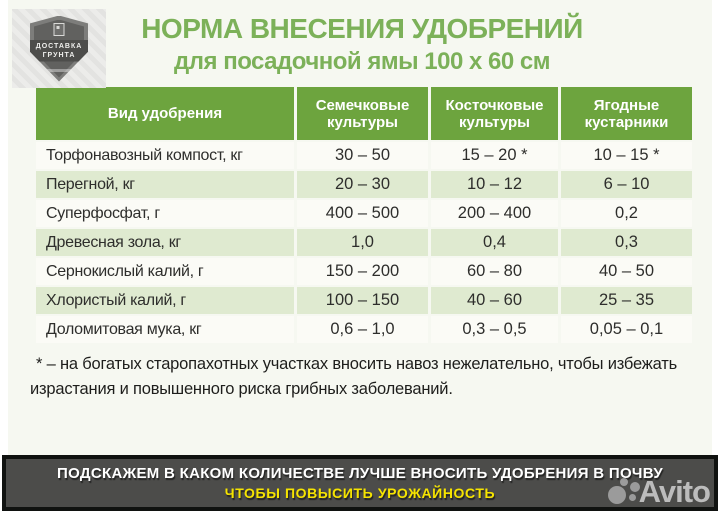 The height and width of the screenshot is (516, 720). I want to click on logo-ribbon: ДОСТАВКА ГРУНТА, so click(59, 50).